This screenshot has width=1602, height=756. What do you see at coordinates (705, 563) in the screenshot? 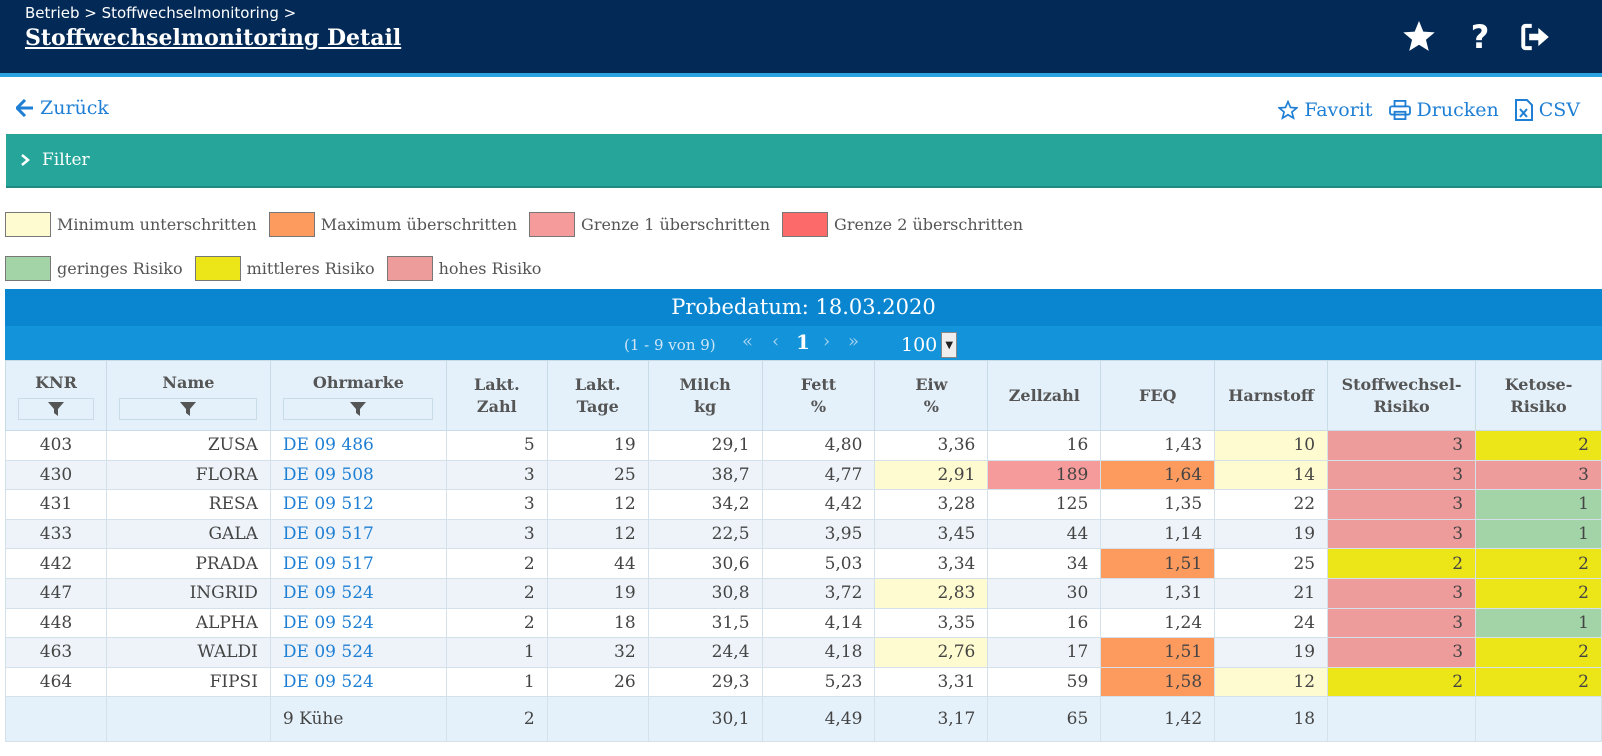
I see `cell-milch: 30,6` at bounding box center [705, 563].